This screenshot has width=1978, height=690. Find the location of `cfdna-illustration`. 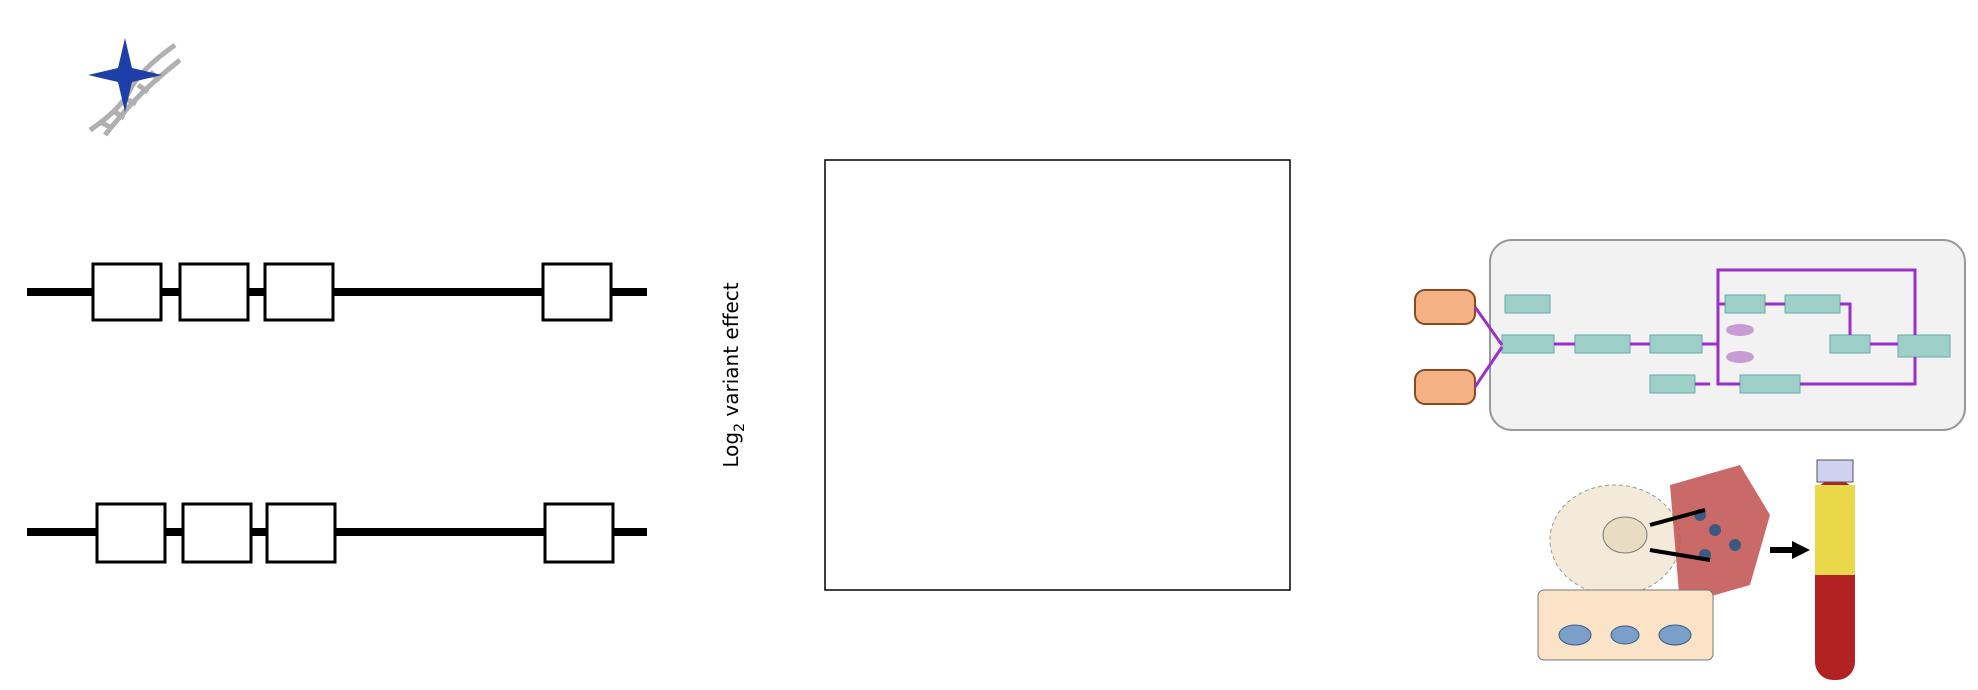

cfdna-illustration is located at coordinates (1696, 569).